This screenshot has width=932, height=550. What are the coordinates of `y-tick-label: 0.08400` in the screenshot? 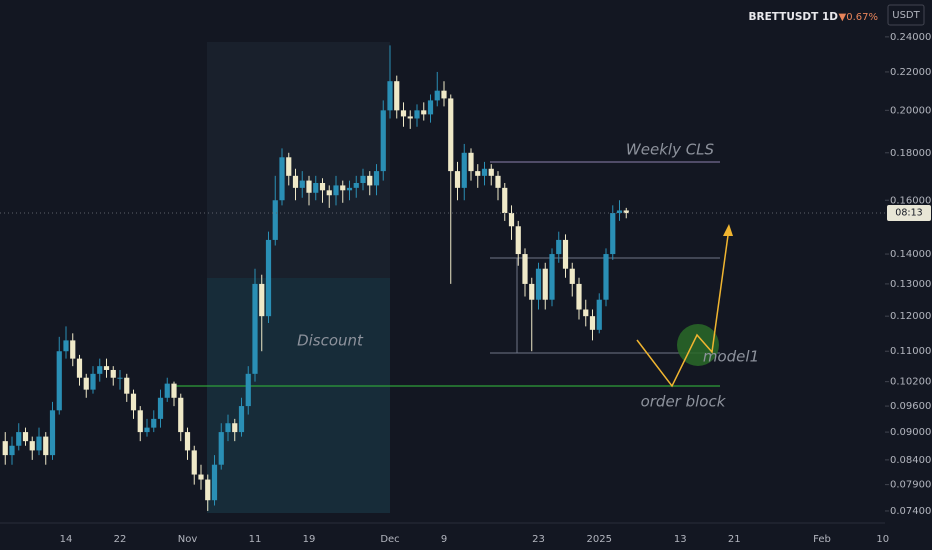 It's located at (910, 460).